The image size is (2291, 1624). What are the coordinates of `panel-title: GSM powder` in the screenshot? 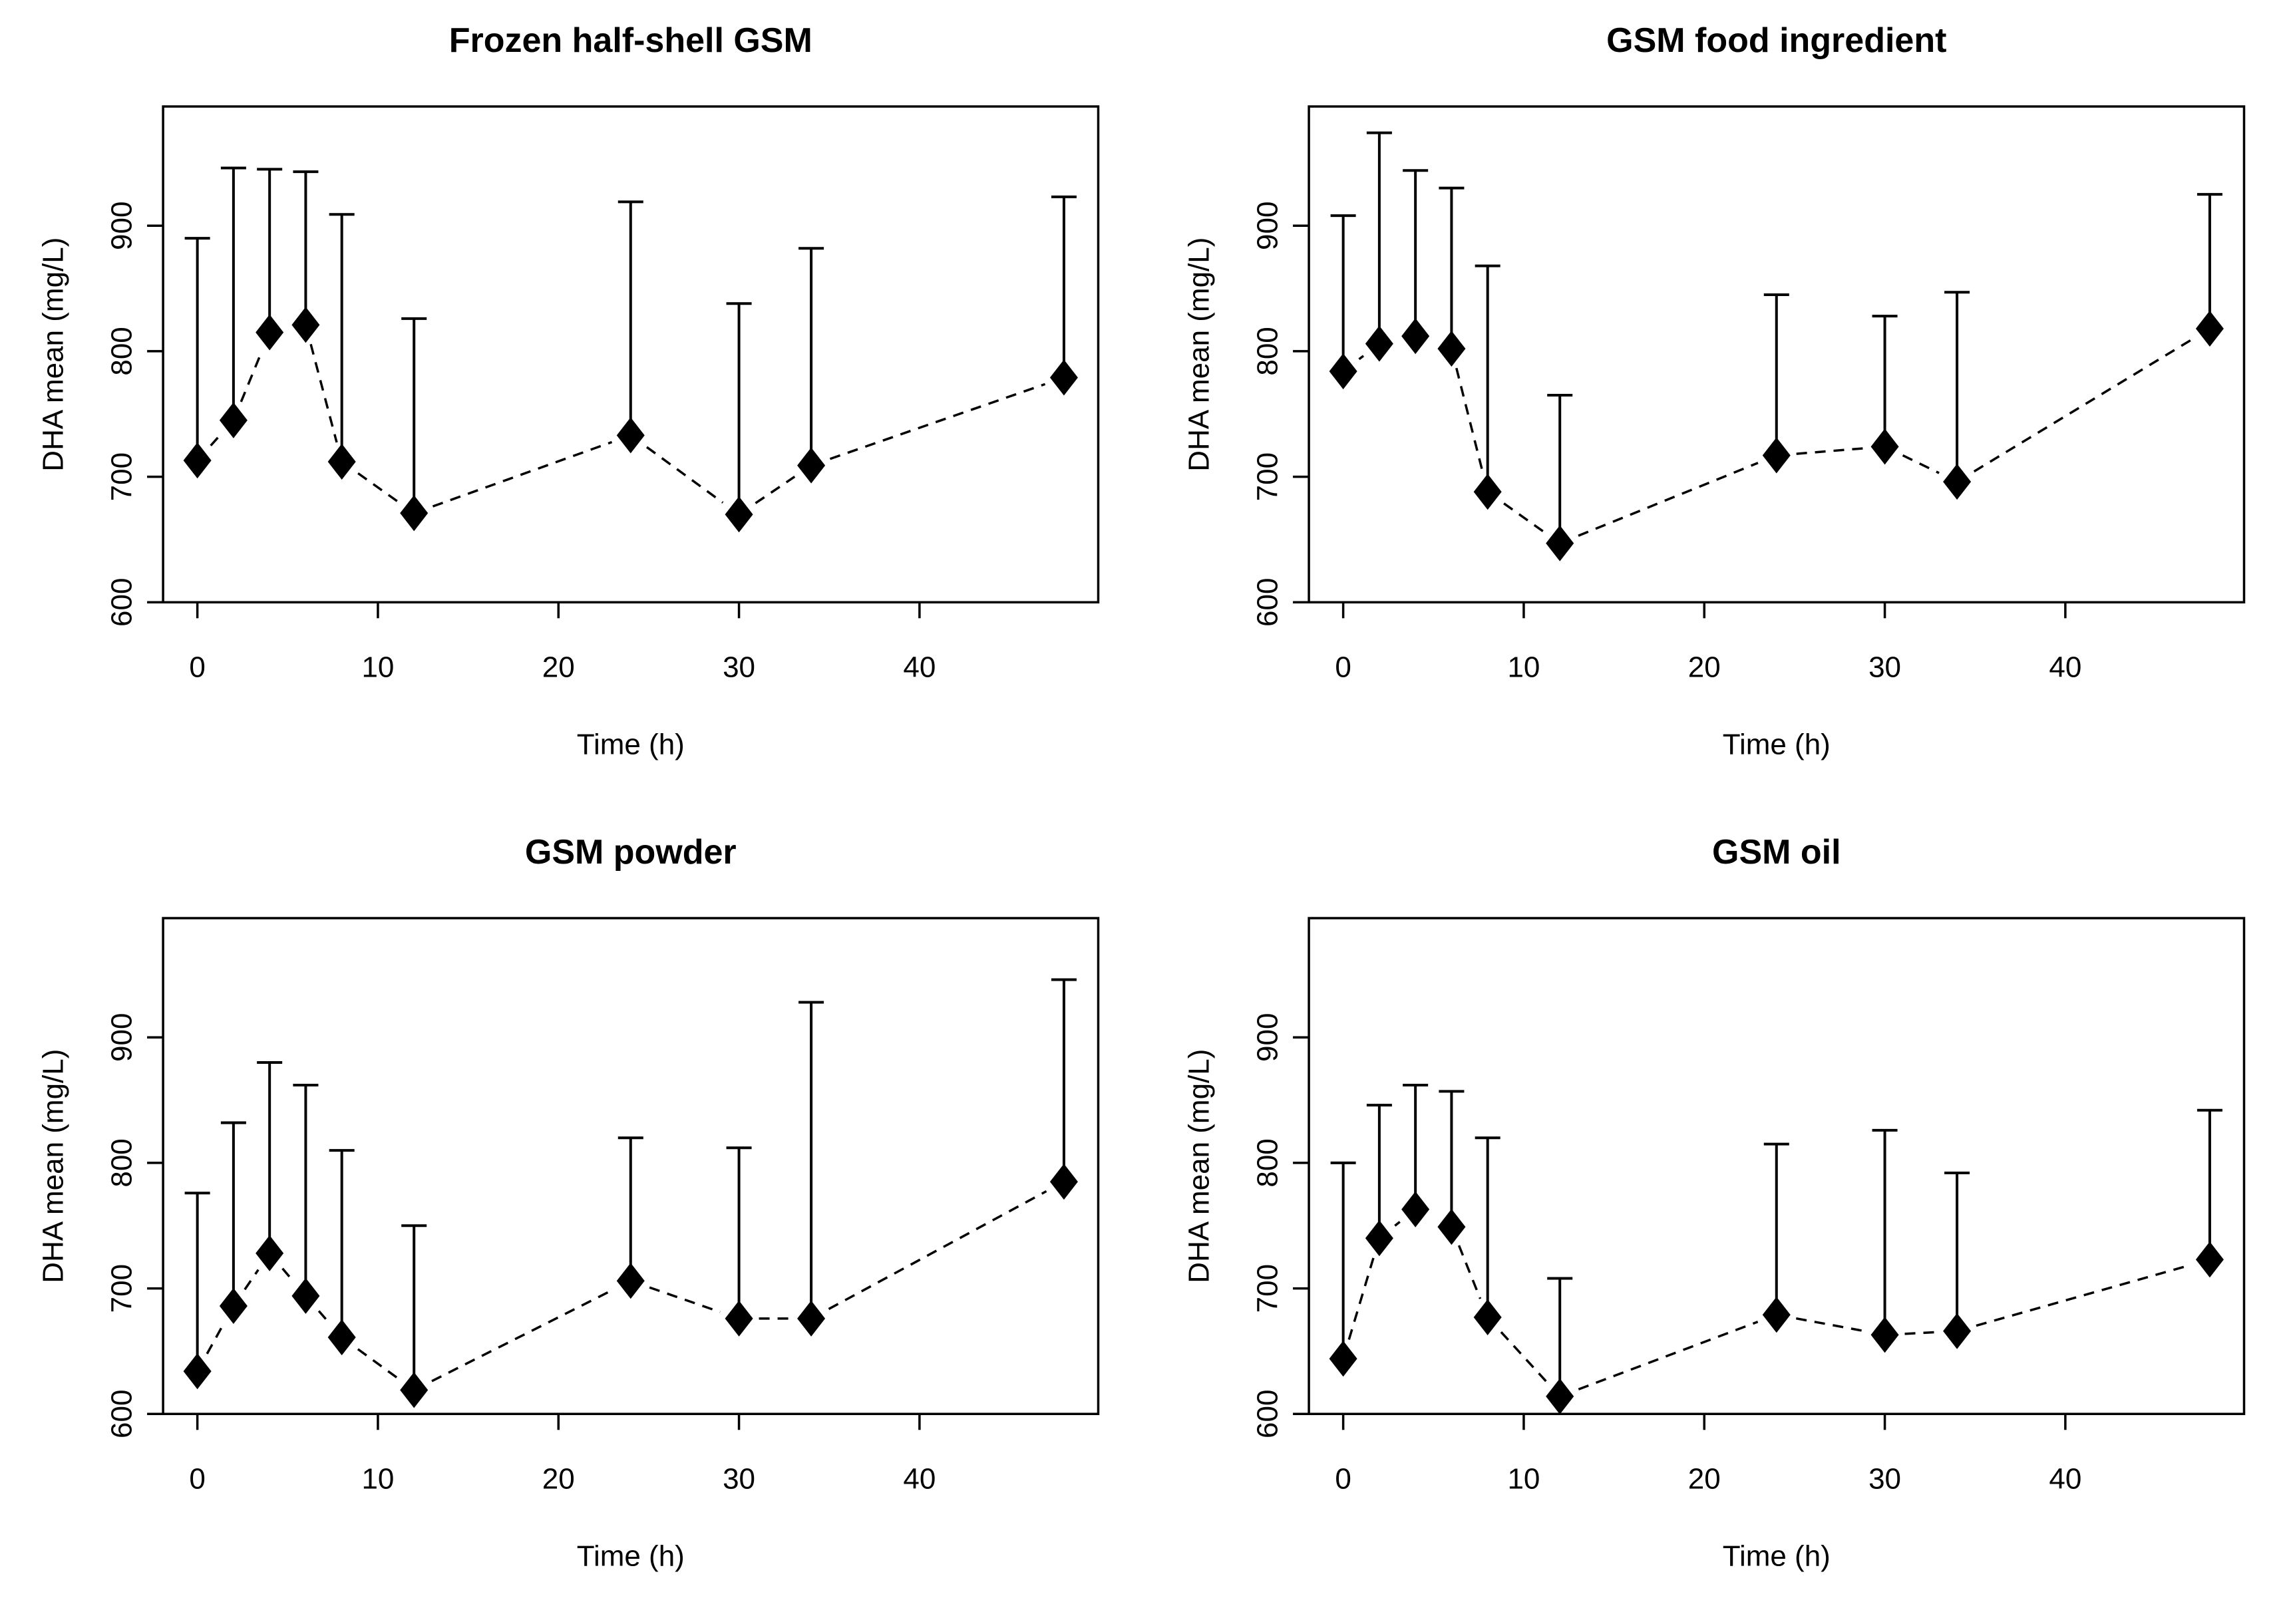 It's located at (631, 852).